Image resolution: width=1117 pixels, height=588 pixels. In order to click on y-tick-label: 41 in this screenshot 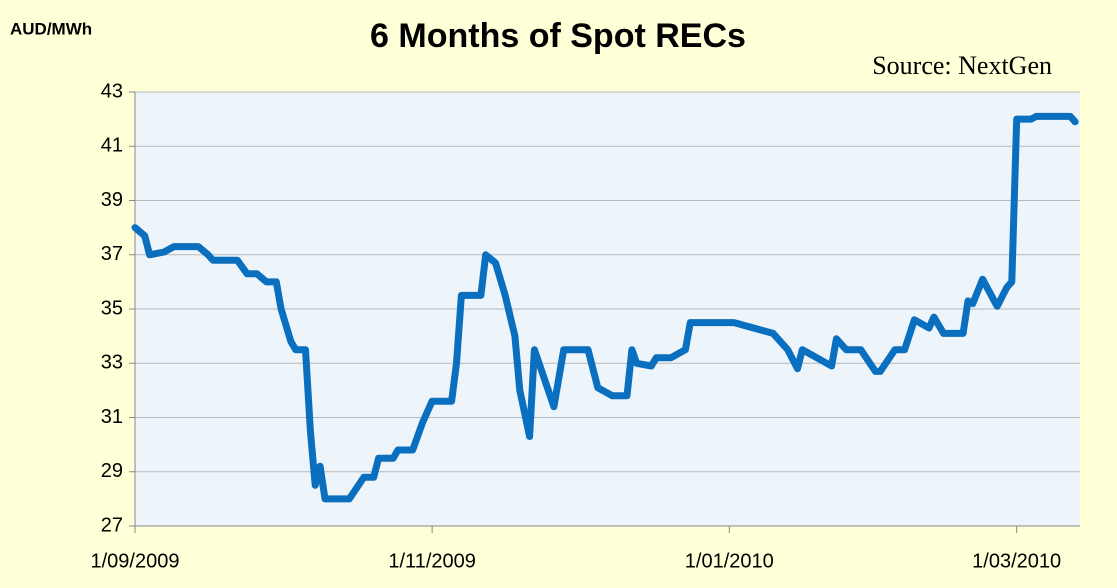, I will do `click(112, 146)`.